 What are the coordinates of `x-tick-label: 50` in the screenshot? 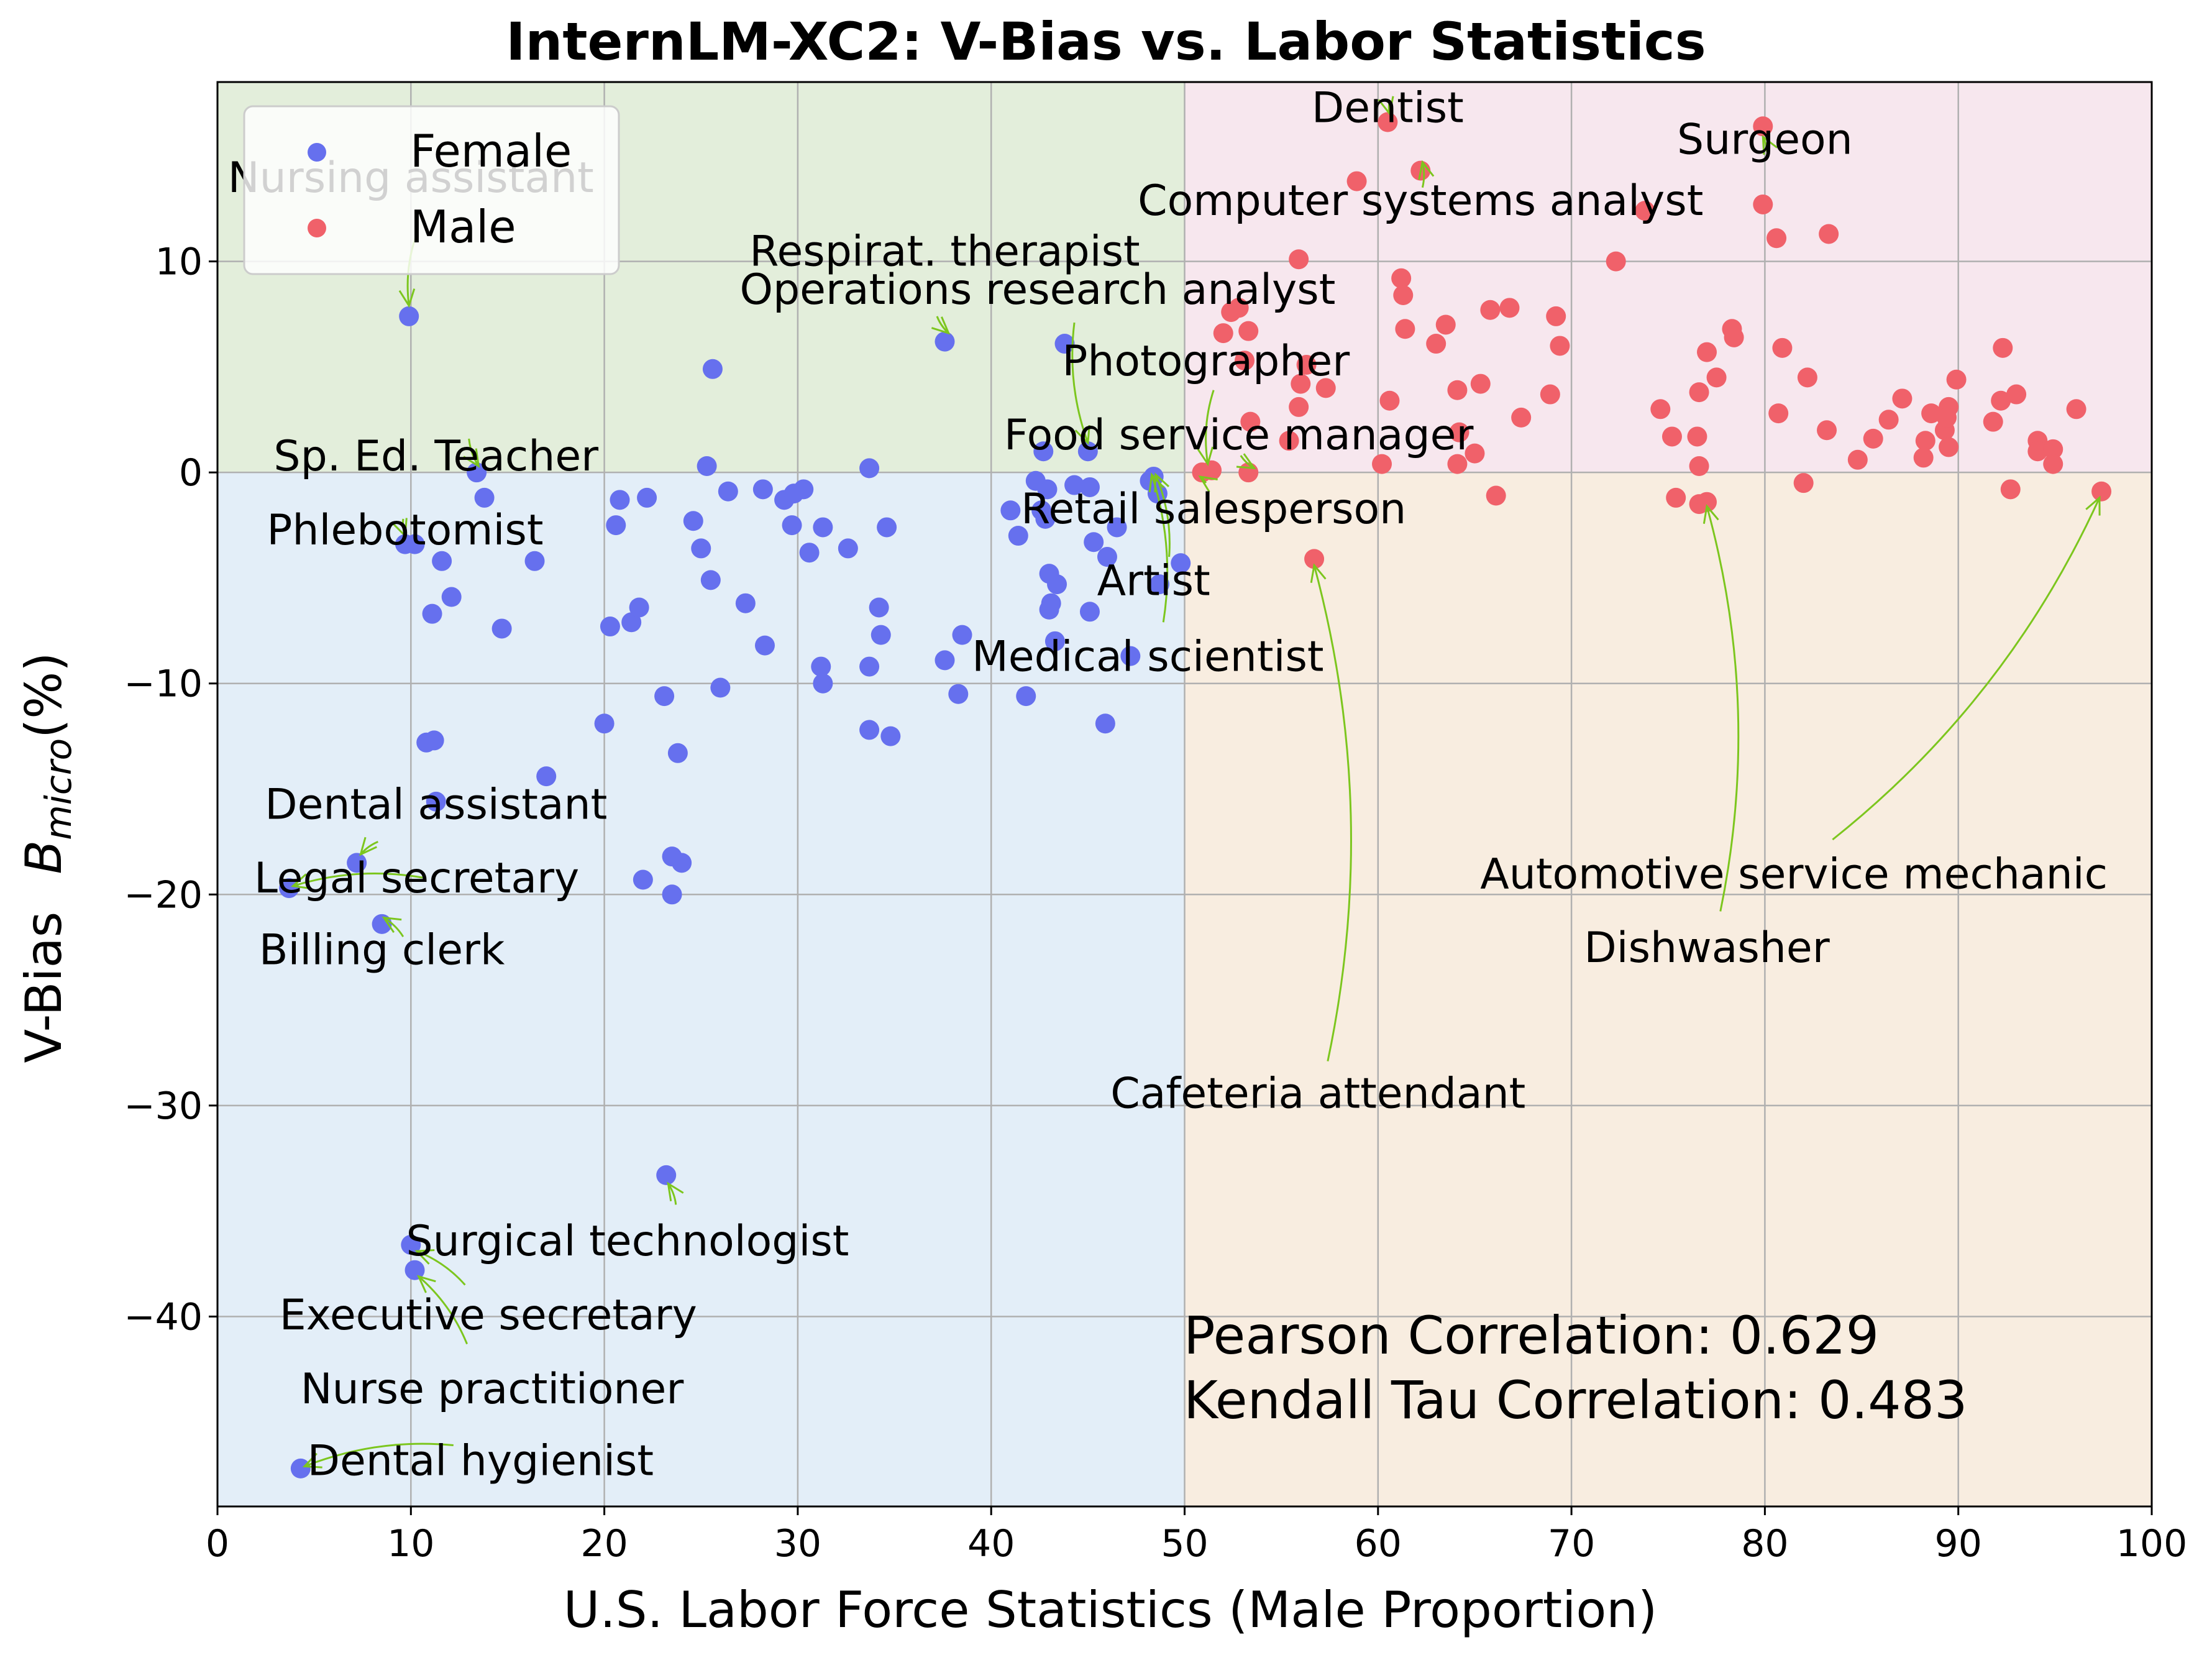 It's located at (1184, 1544).